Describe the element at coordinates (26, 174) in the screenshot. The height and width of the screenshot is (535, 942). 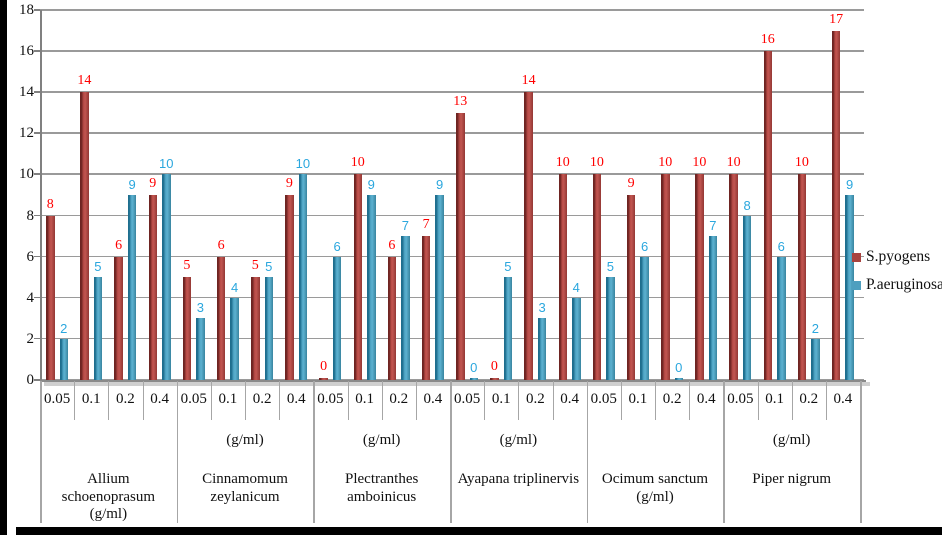
I see `y-axis-label: 10` at that location.